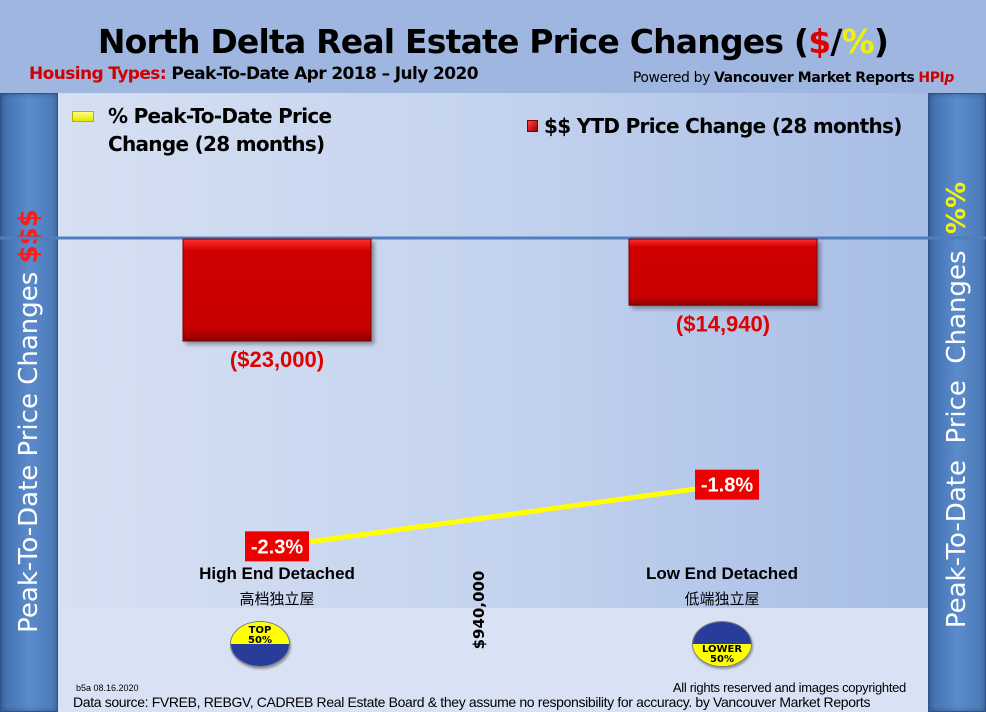 The height and width of the screenshot is (712, 986). I want to click on title-percent: %, so click(858, 41).